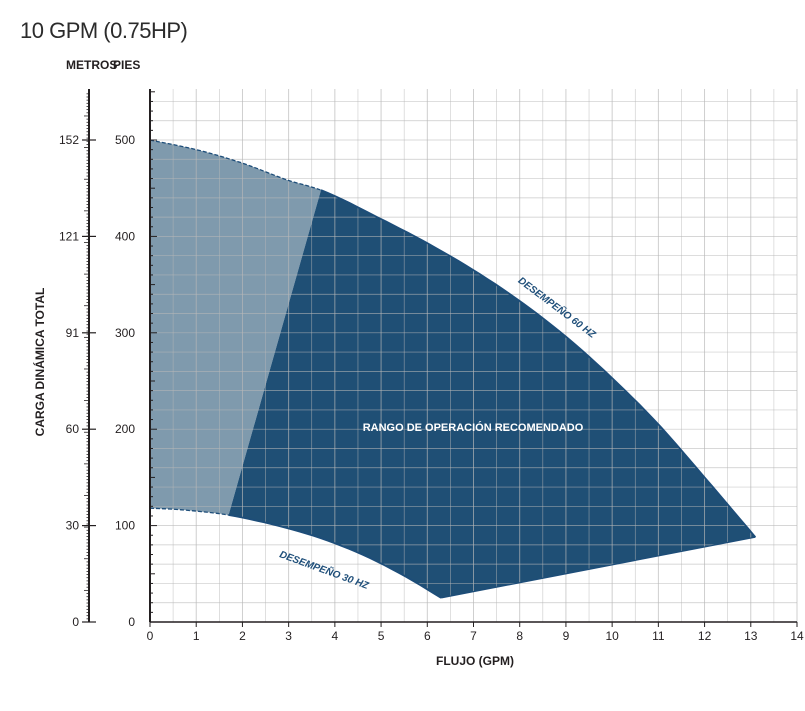  I want to click on y-tick-label-feet: 500, so click(125, 140).